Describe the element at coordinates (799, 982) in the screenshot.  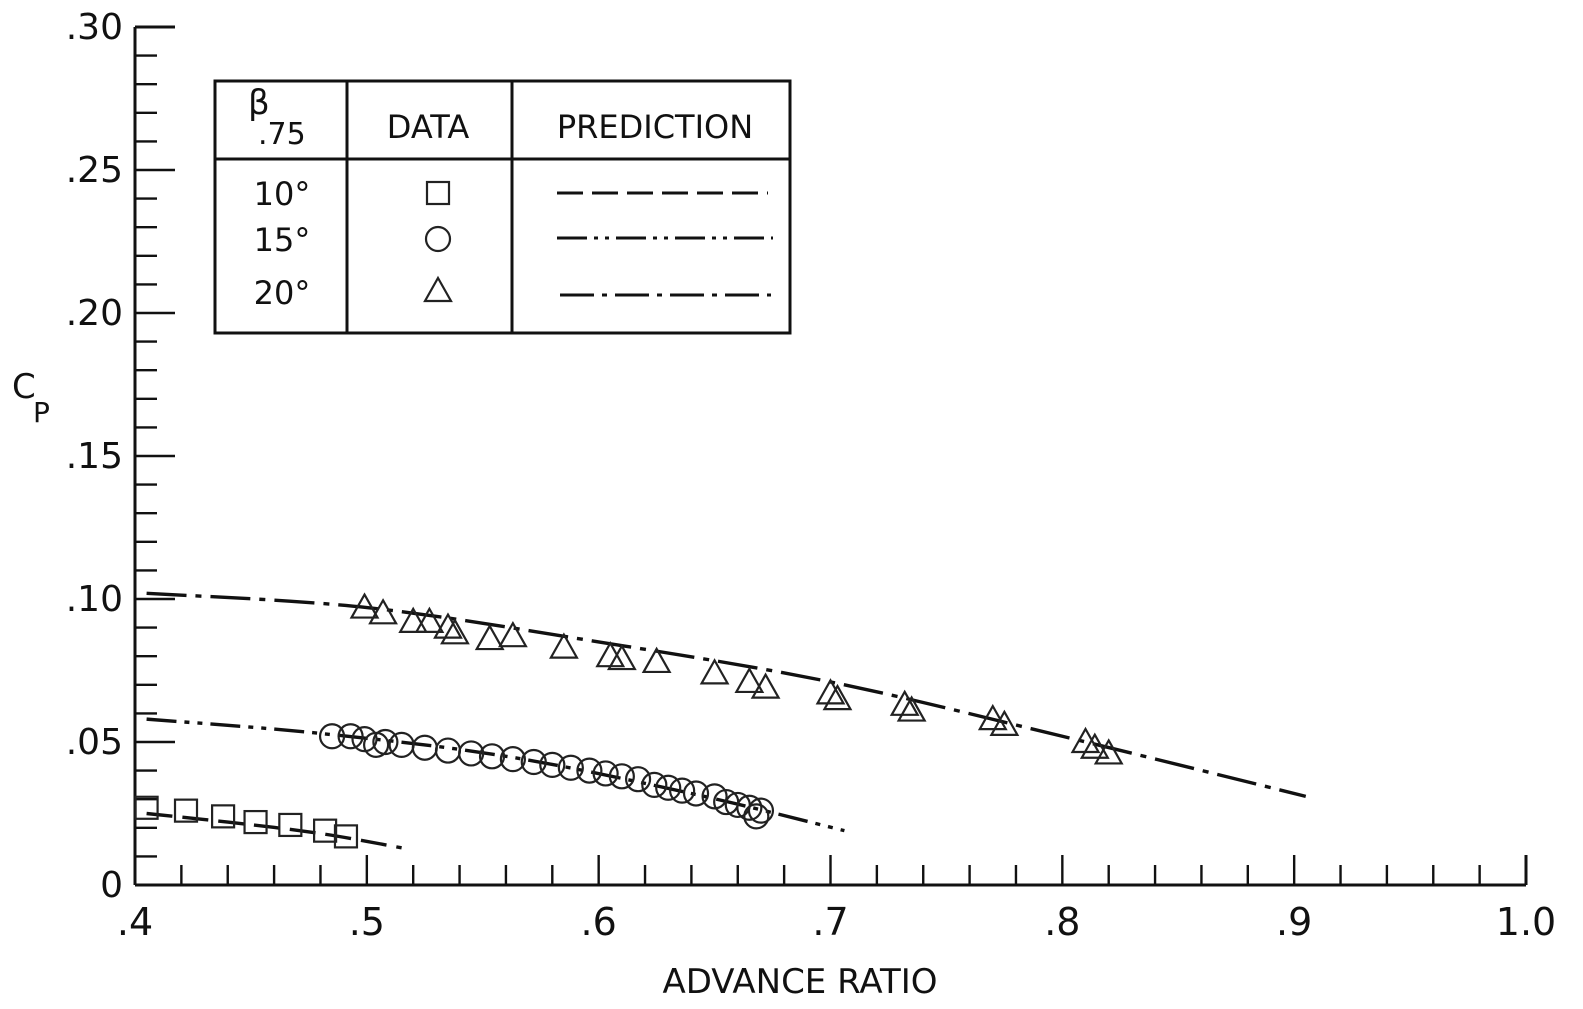
I see `x-axis-title: ADVANCE RATIO` at that location.